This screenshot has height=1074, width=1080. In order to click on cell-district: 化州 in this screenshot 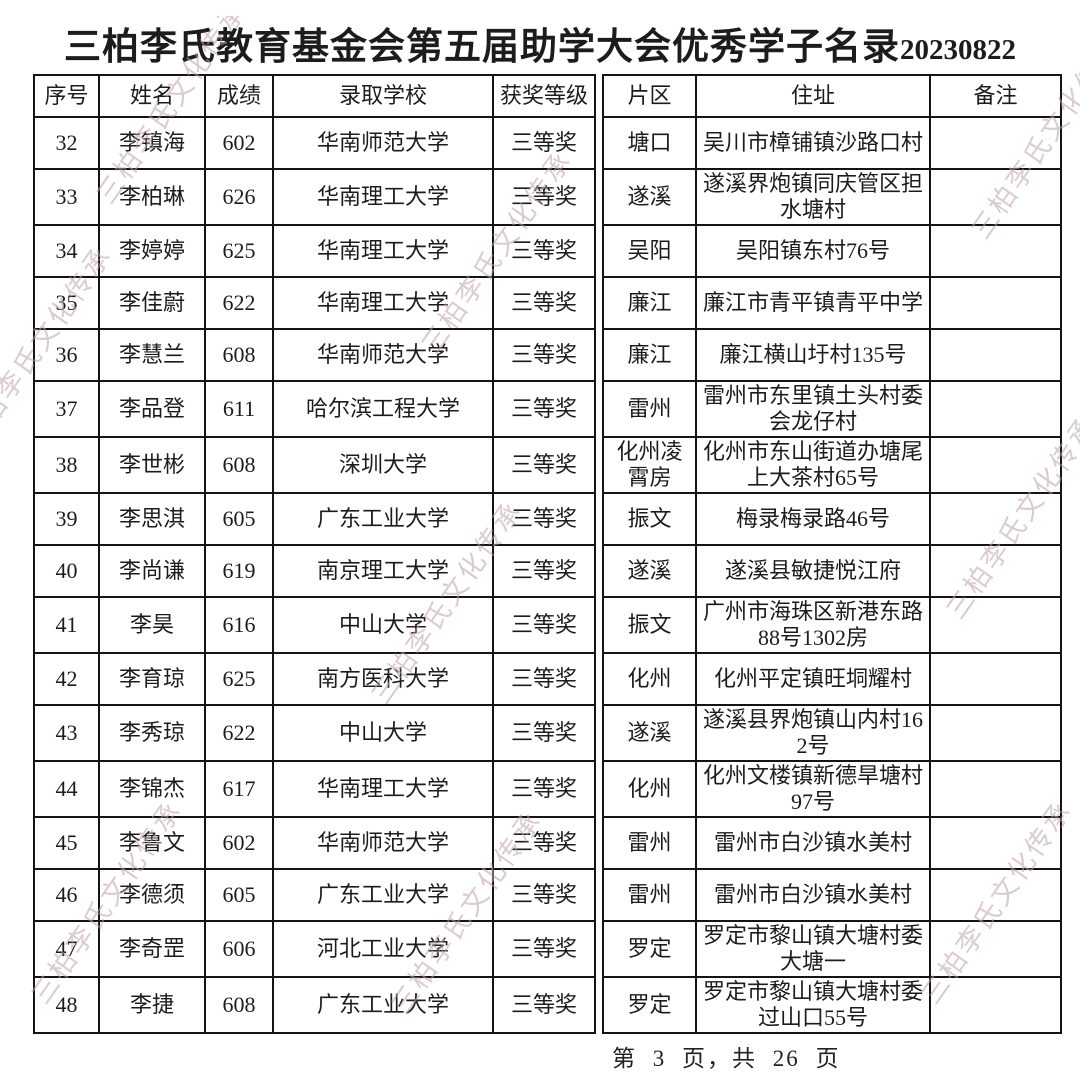, I will do `click(649, 679)`.